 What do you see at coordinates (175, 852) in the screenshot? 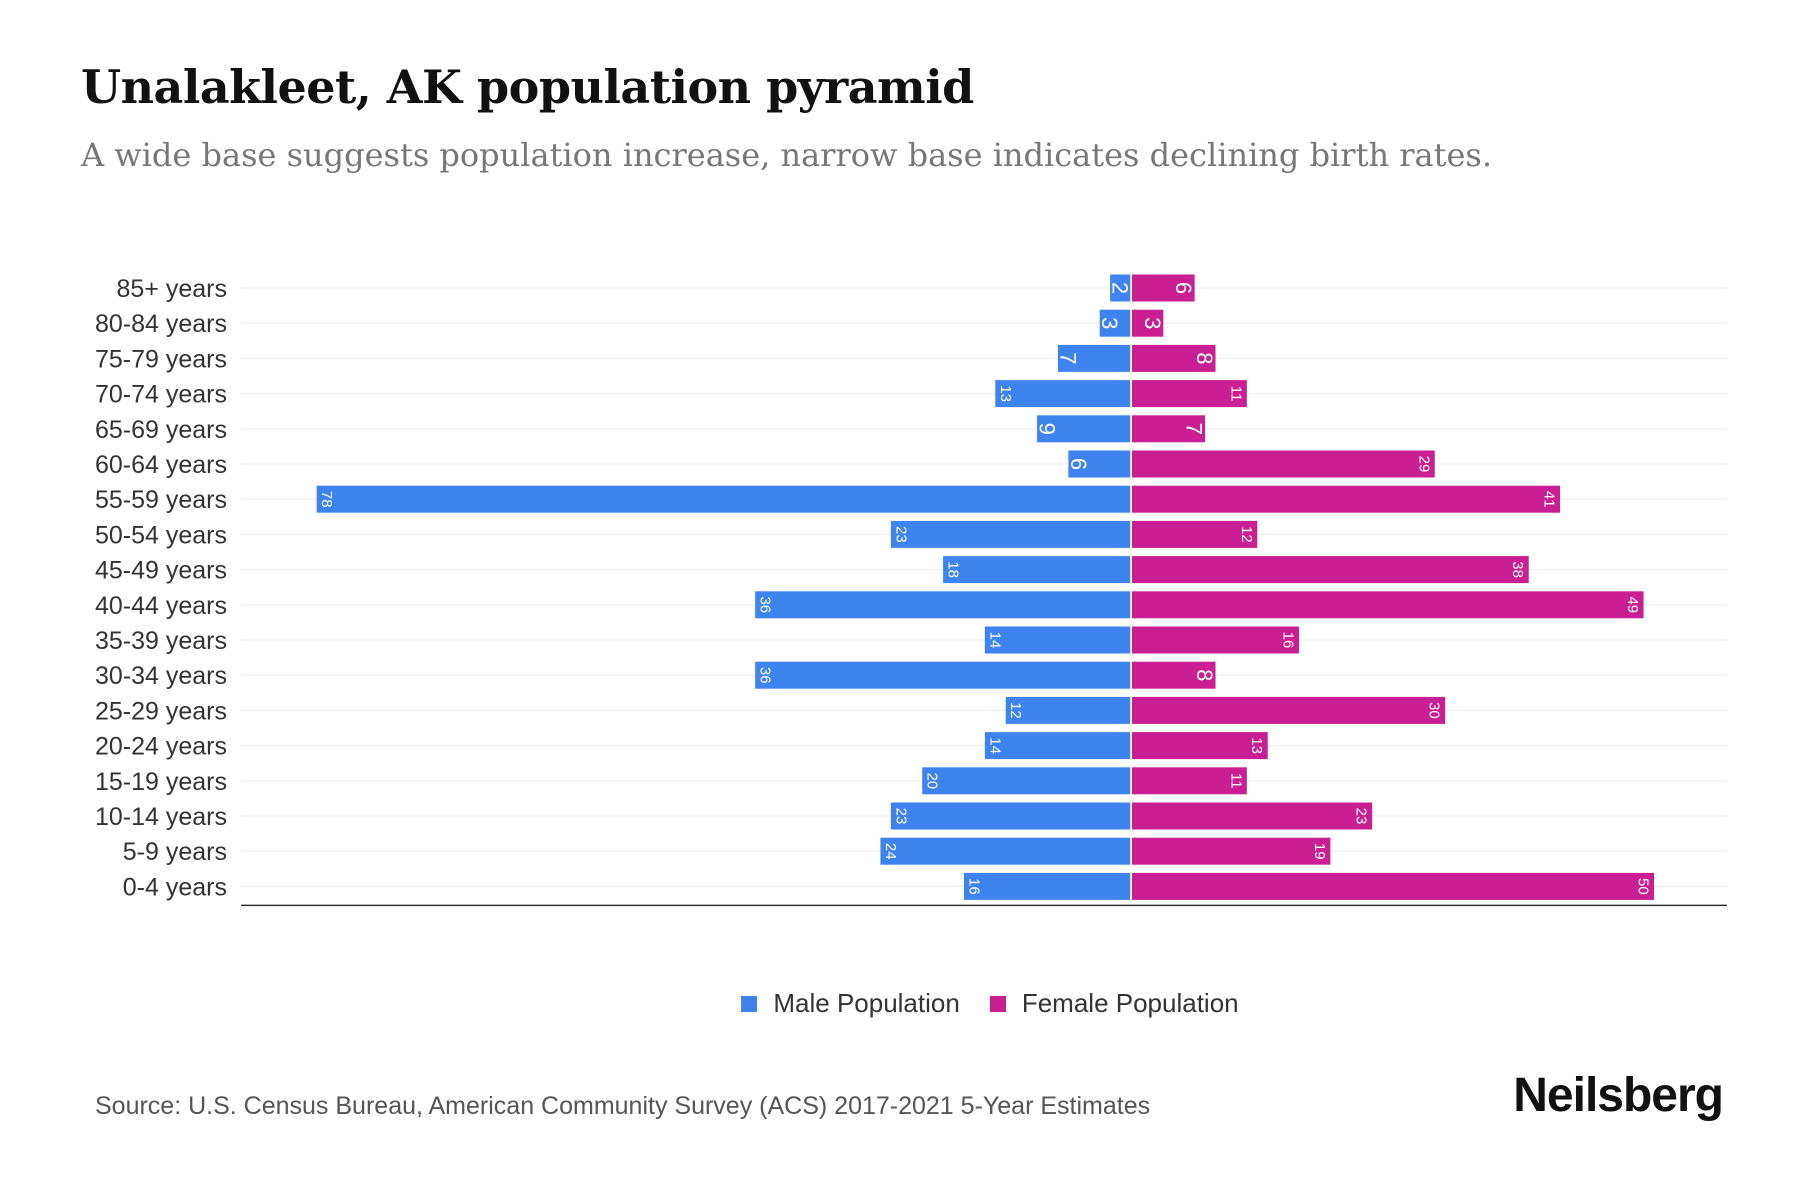
I see `category-label: 5-9 years` at bounding box center [175, 852].